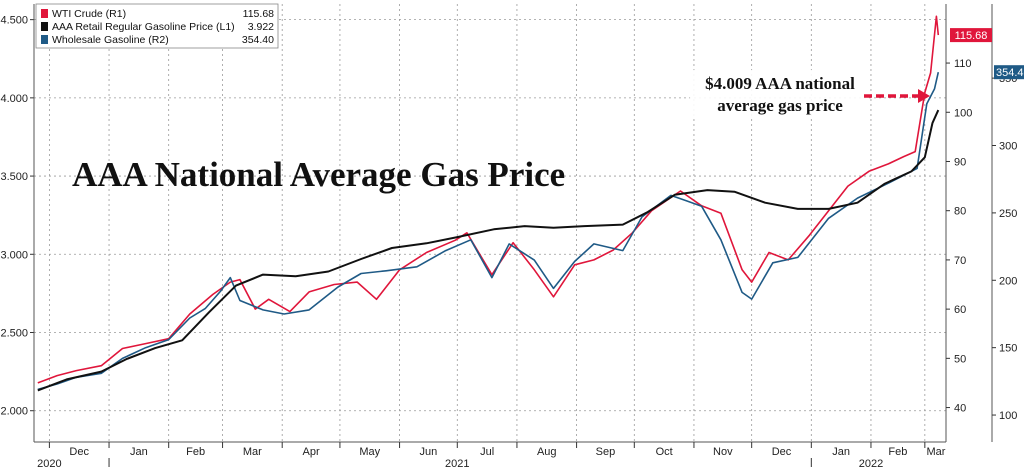  I want to click on l1-tick-label: 2.500, so click(14, 334).